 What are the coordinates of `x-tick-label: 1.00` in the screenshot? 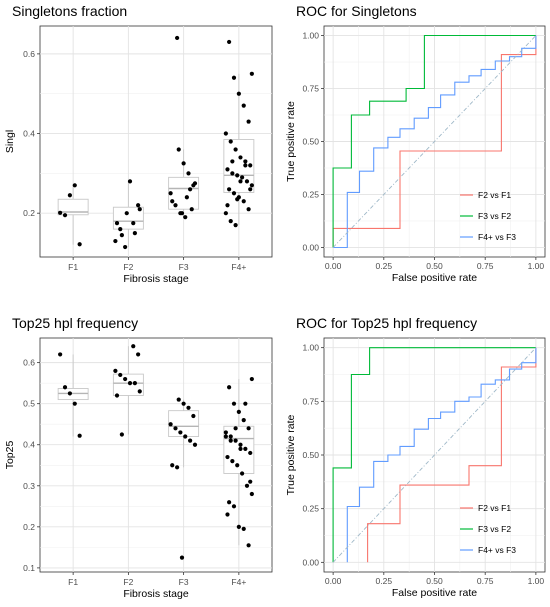 It's located at (536, 266).